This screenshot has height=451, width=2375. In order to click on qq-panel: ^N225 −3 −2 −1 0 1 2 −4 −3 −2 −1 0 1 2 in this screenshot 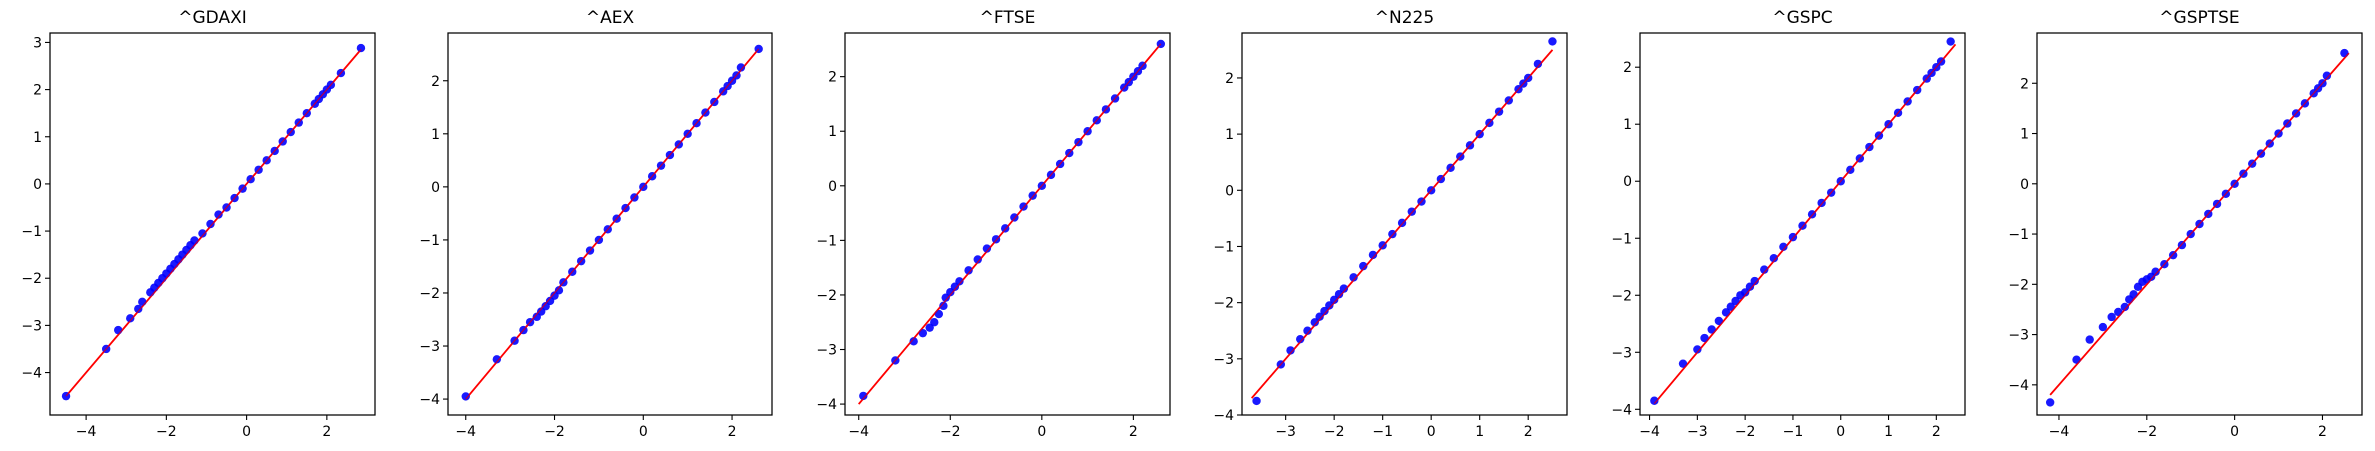, I will do `click(1390, 224)`.